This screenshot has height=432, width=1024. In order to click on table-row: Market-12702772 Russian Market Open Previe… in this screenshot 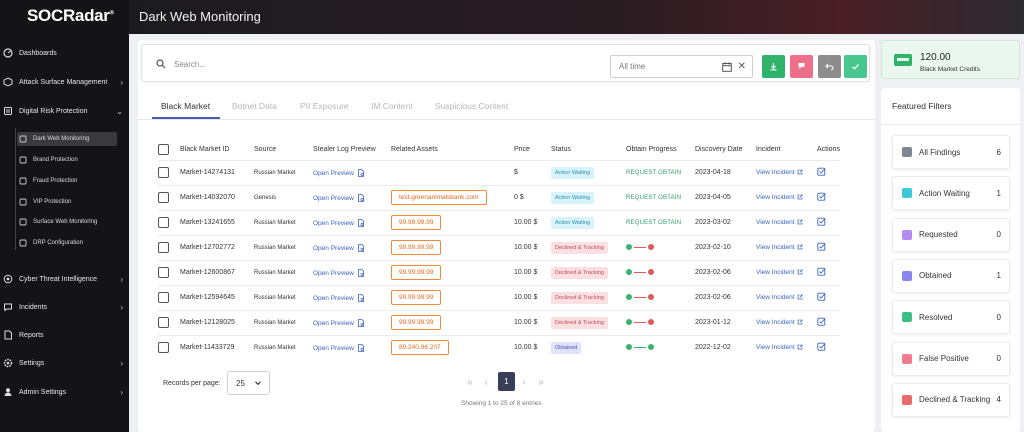, I will do `click(499, 247)`.